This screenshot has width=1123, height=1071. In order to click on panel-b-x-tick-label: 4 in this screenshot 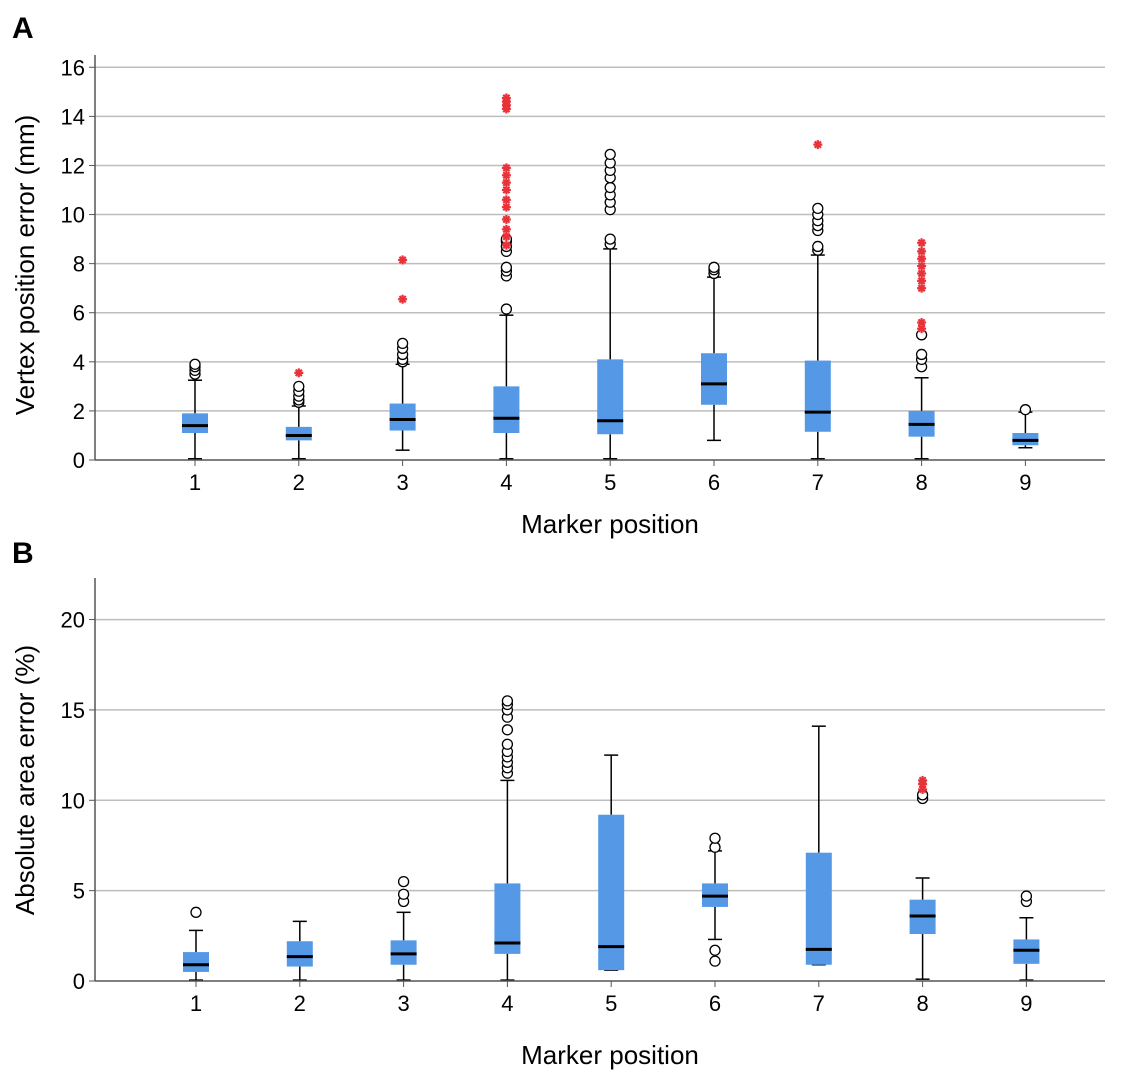, I will do `click(507, 1003)`.